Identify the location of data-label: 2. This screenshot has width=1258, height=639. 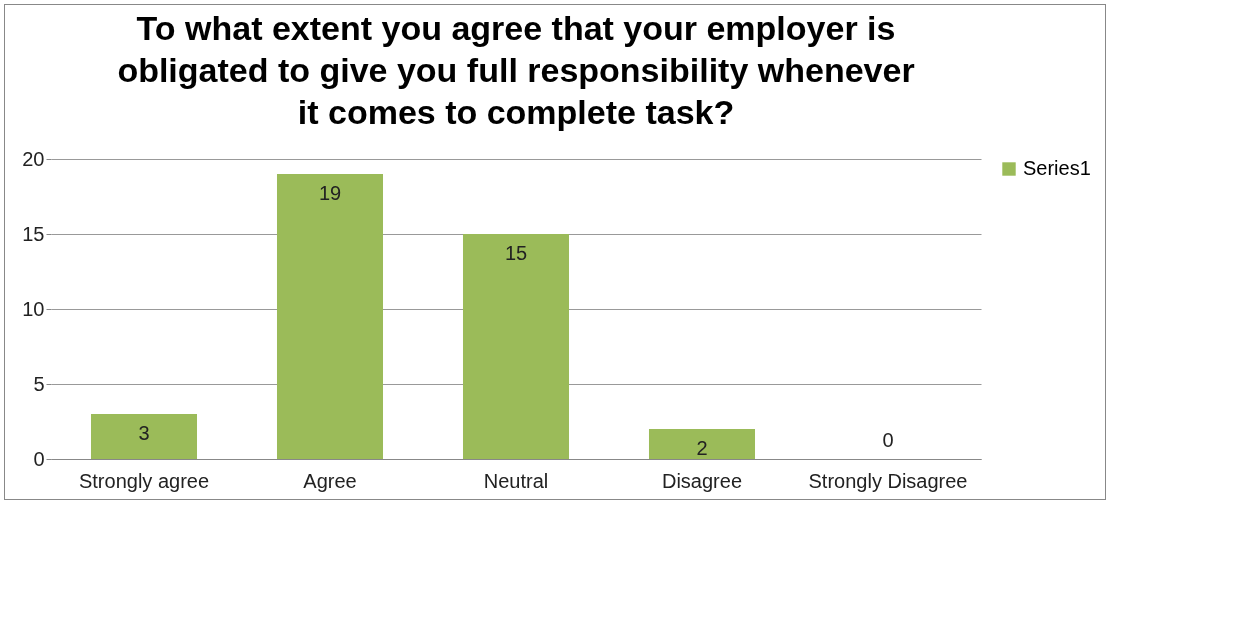
(702, 448).